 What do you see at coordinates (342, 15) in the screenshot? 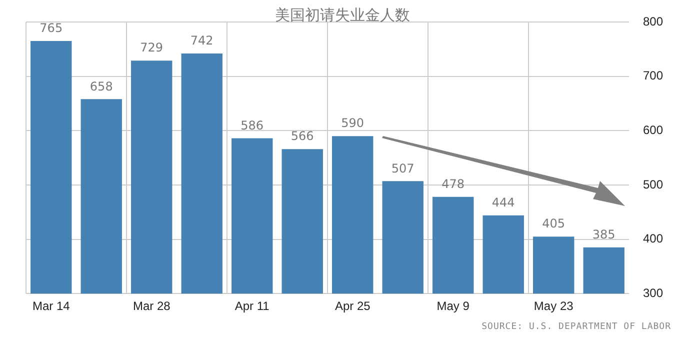
I see `chart-title: 美国初请失业金人数` at bounding box center [342, 15].